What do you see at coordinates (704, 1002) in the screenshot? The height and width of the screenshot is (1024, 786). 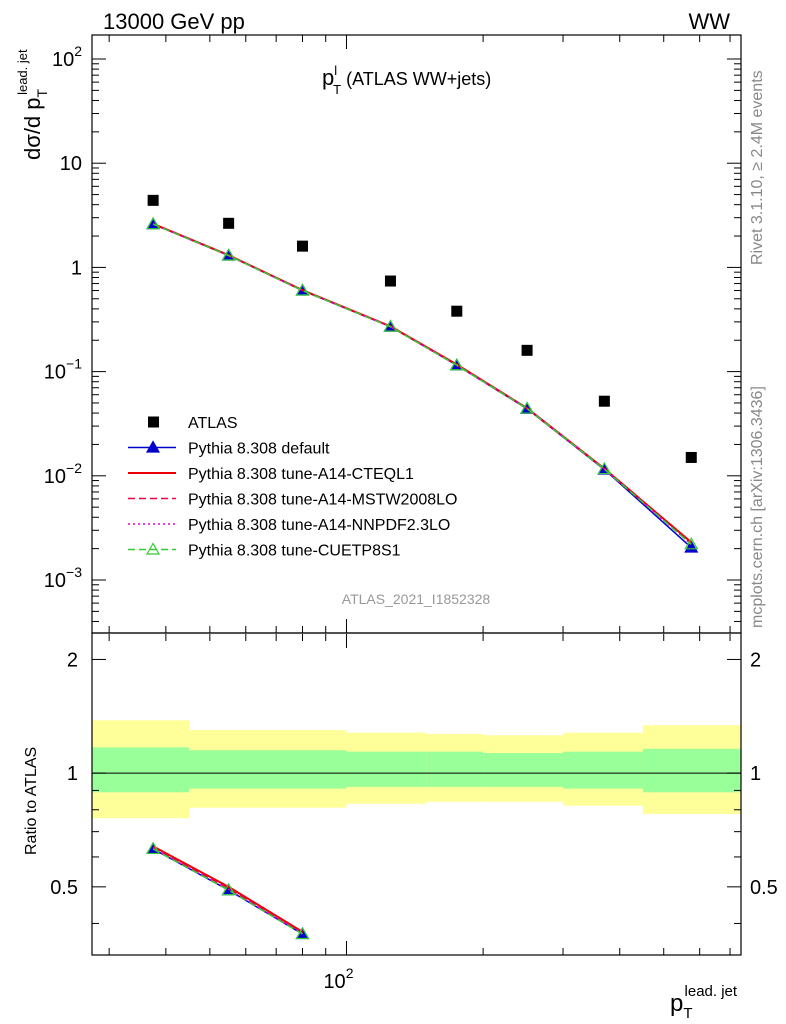 I see `x-axis-label: pTlead. jet` at bounding box center [704, 1002].